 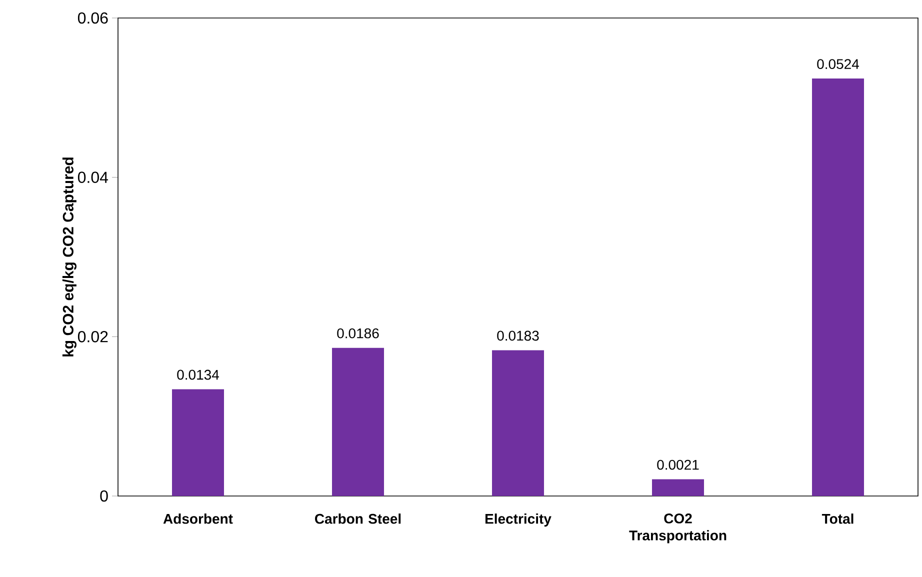 What do you see at coordinates (93, 18) in the screenshot?
I see `y-tick-label: 0.06` at bounding box center [93, 18].